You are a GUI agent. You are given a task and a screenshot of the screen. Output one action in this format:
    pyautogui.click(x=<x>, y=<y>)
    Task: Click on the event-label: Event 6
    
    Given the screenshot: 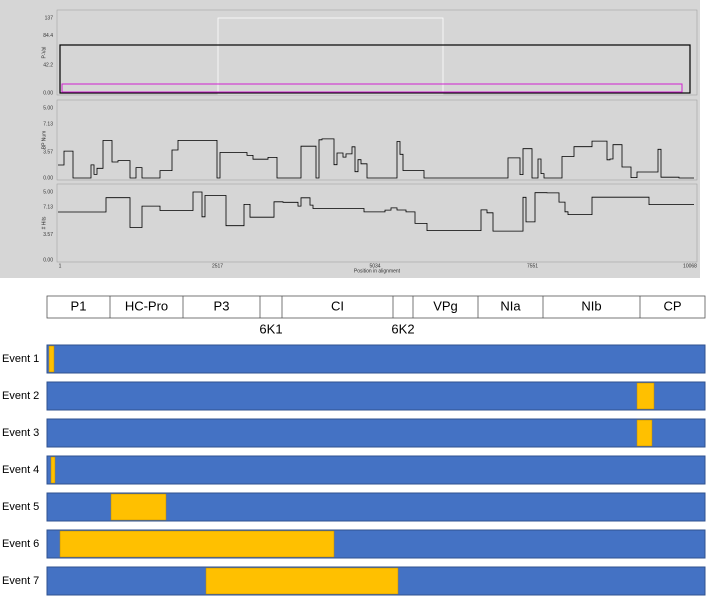 What is the action you would take?
    pyautogui.click(x=20, y=544)
    